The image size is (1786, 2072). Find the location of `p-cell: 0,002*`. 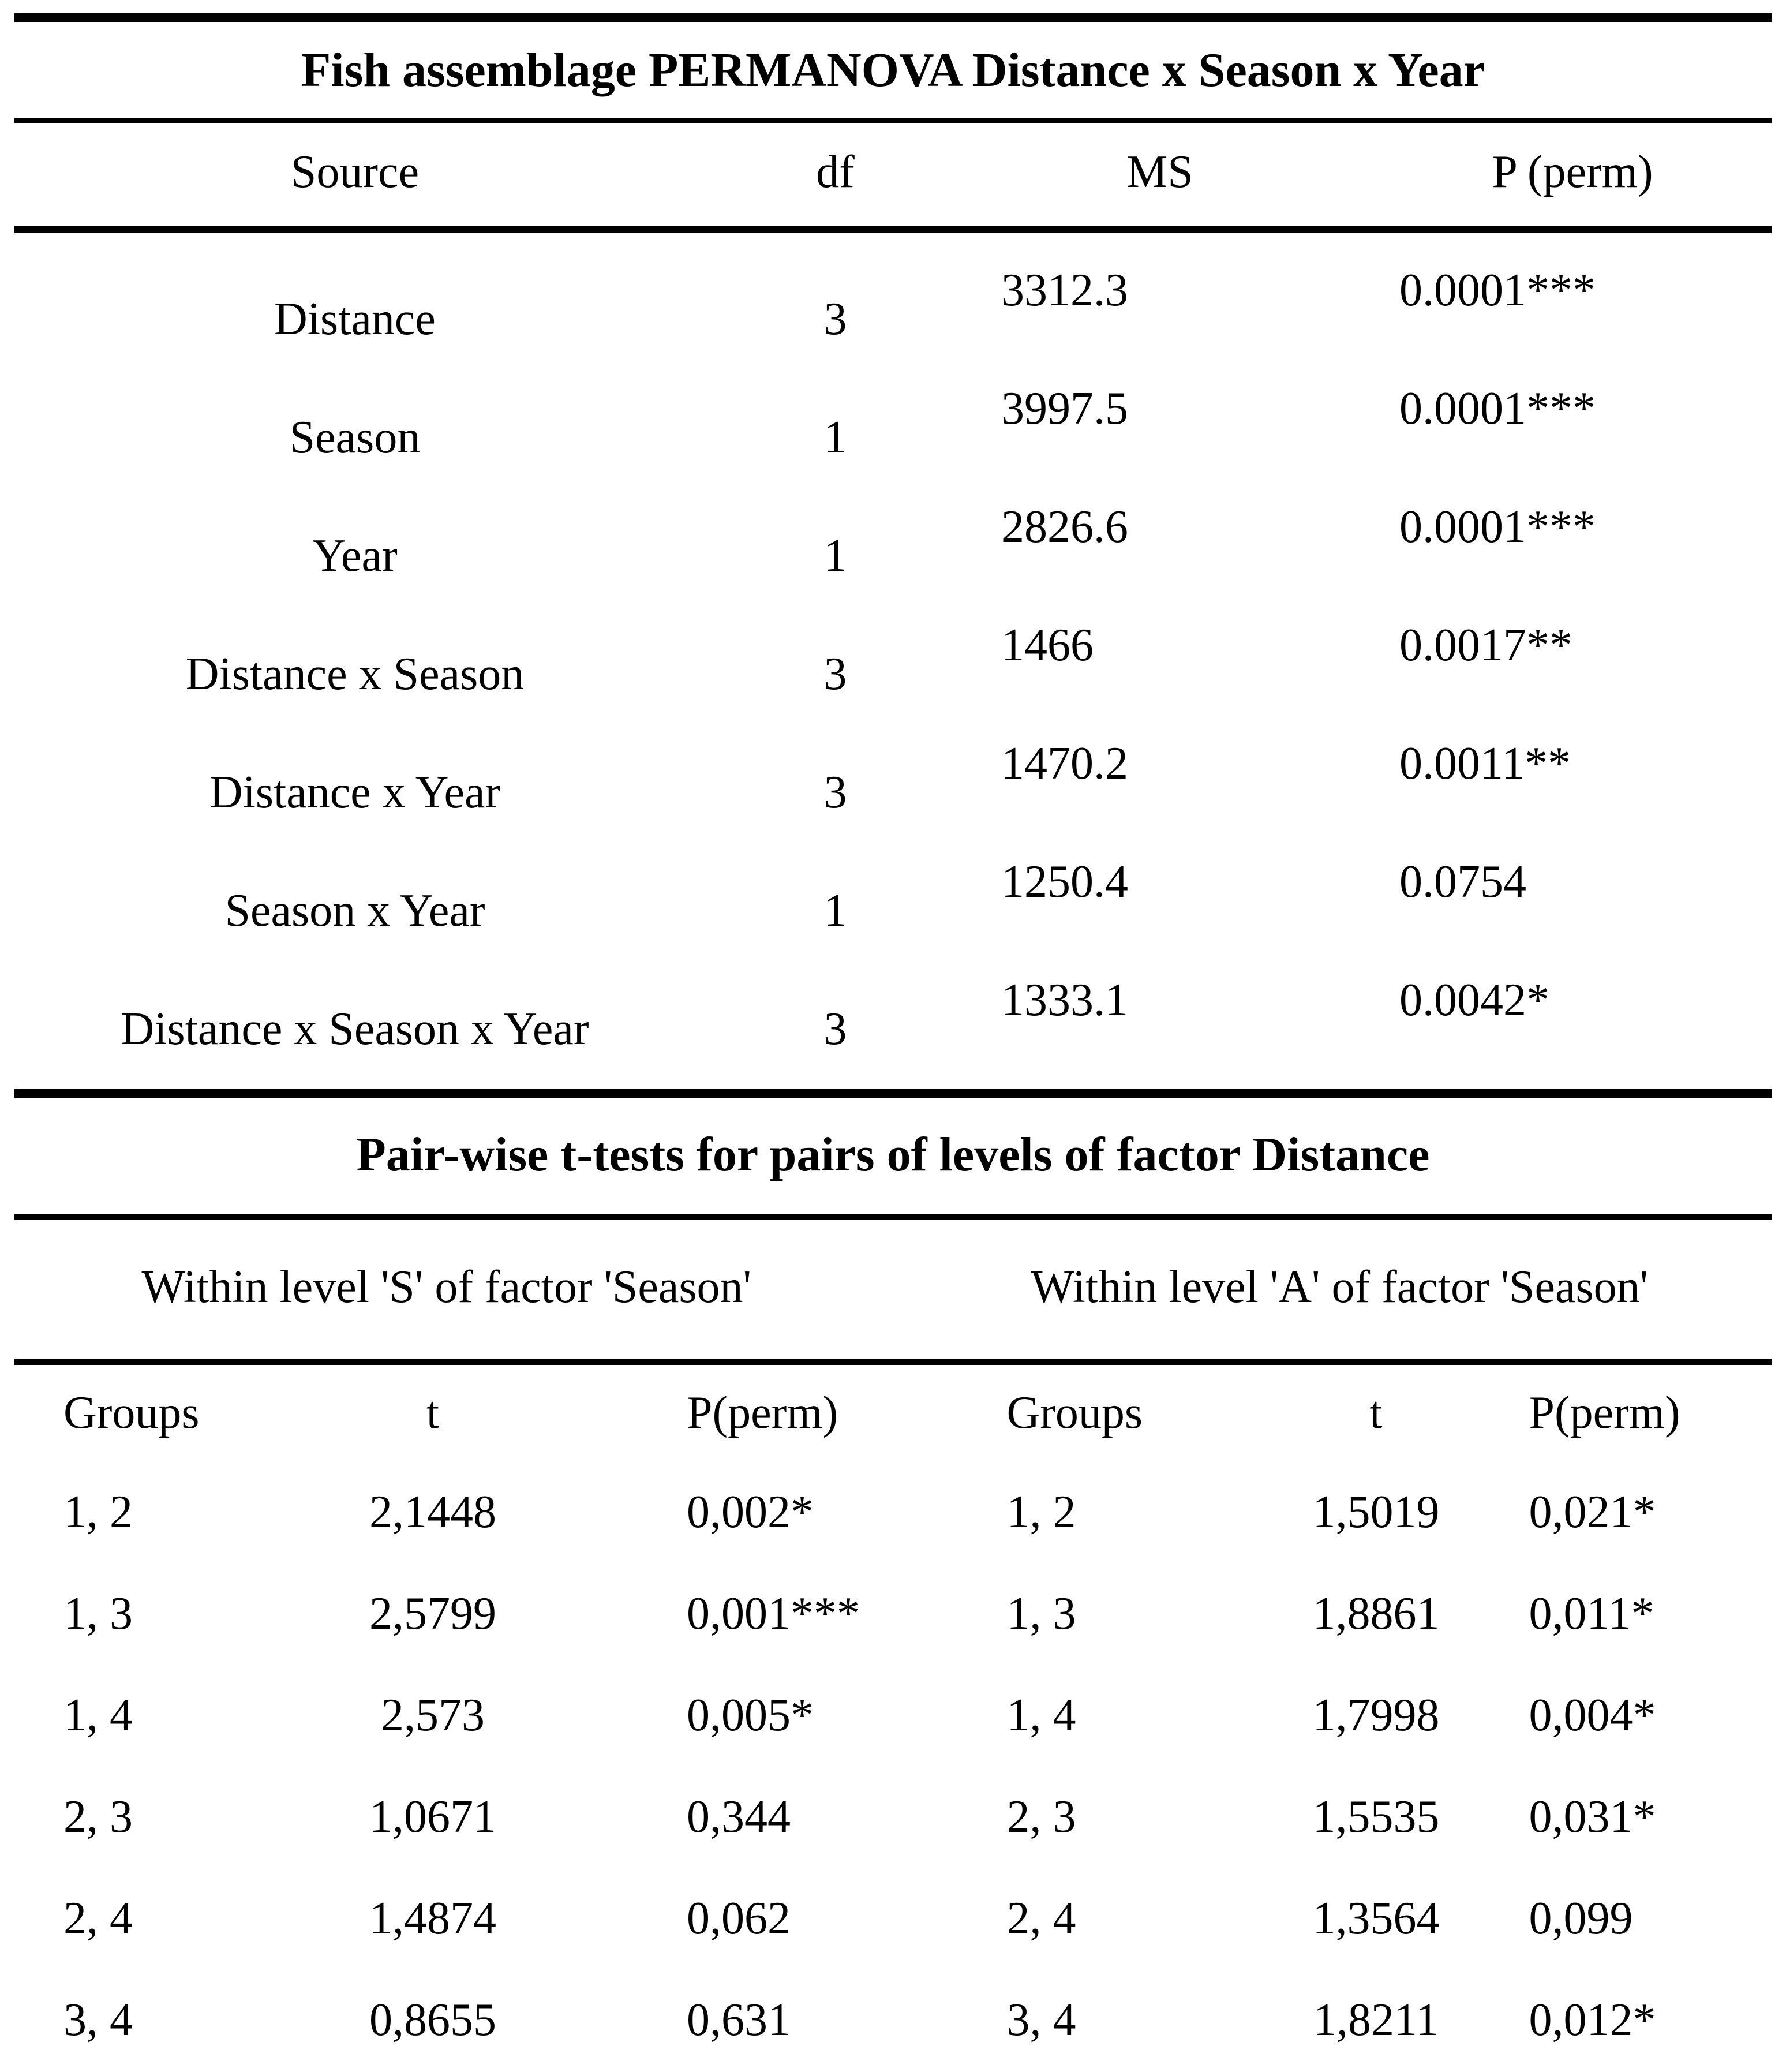

p-cell: 0,002* is located at coordinates (751, 1512).